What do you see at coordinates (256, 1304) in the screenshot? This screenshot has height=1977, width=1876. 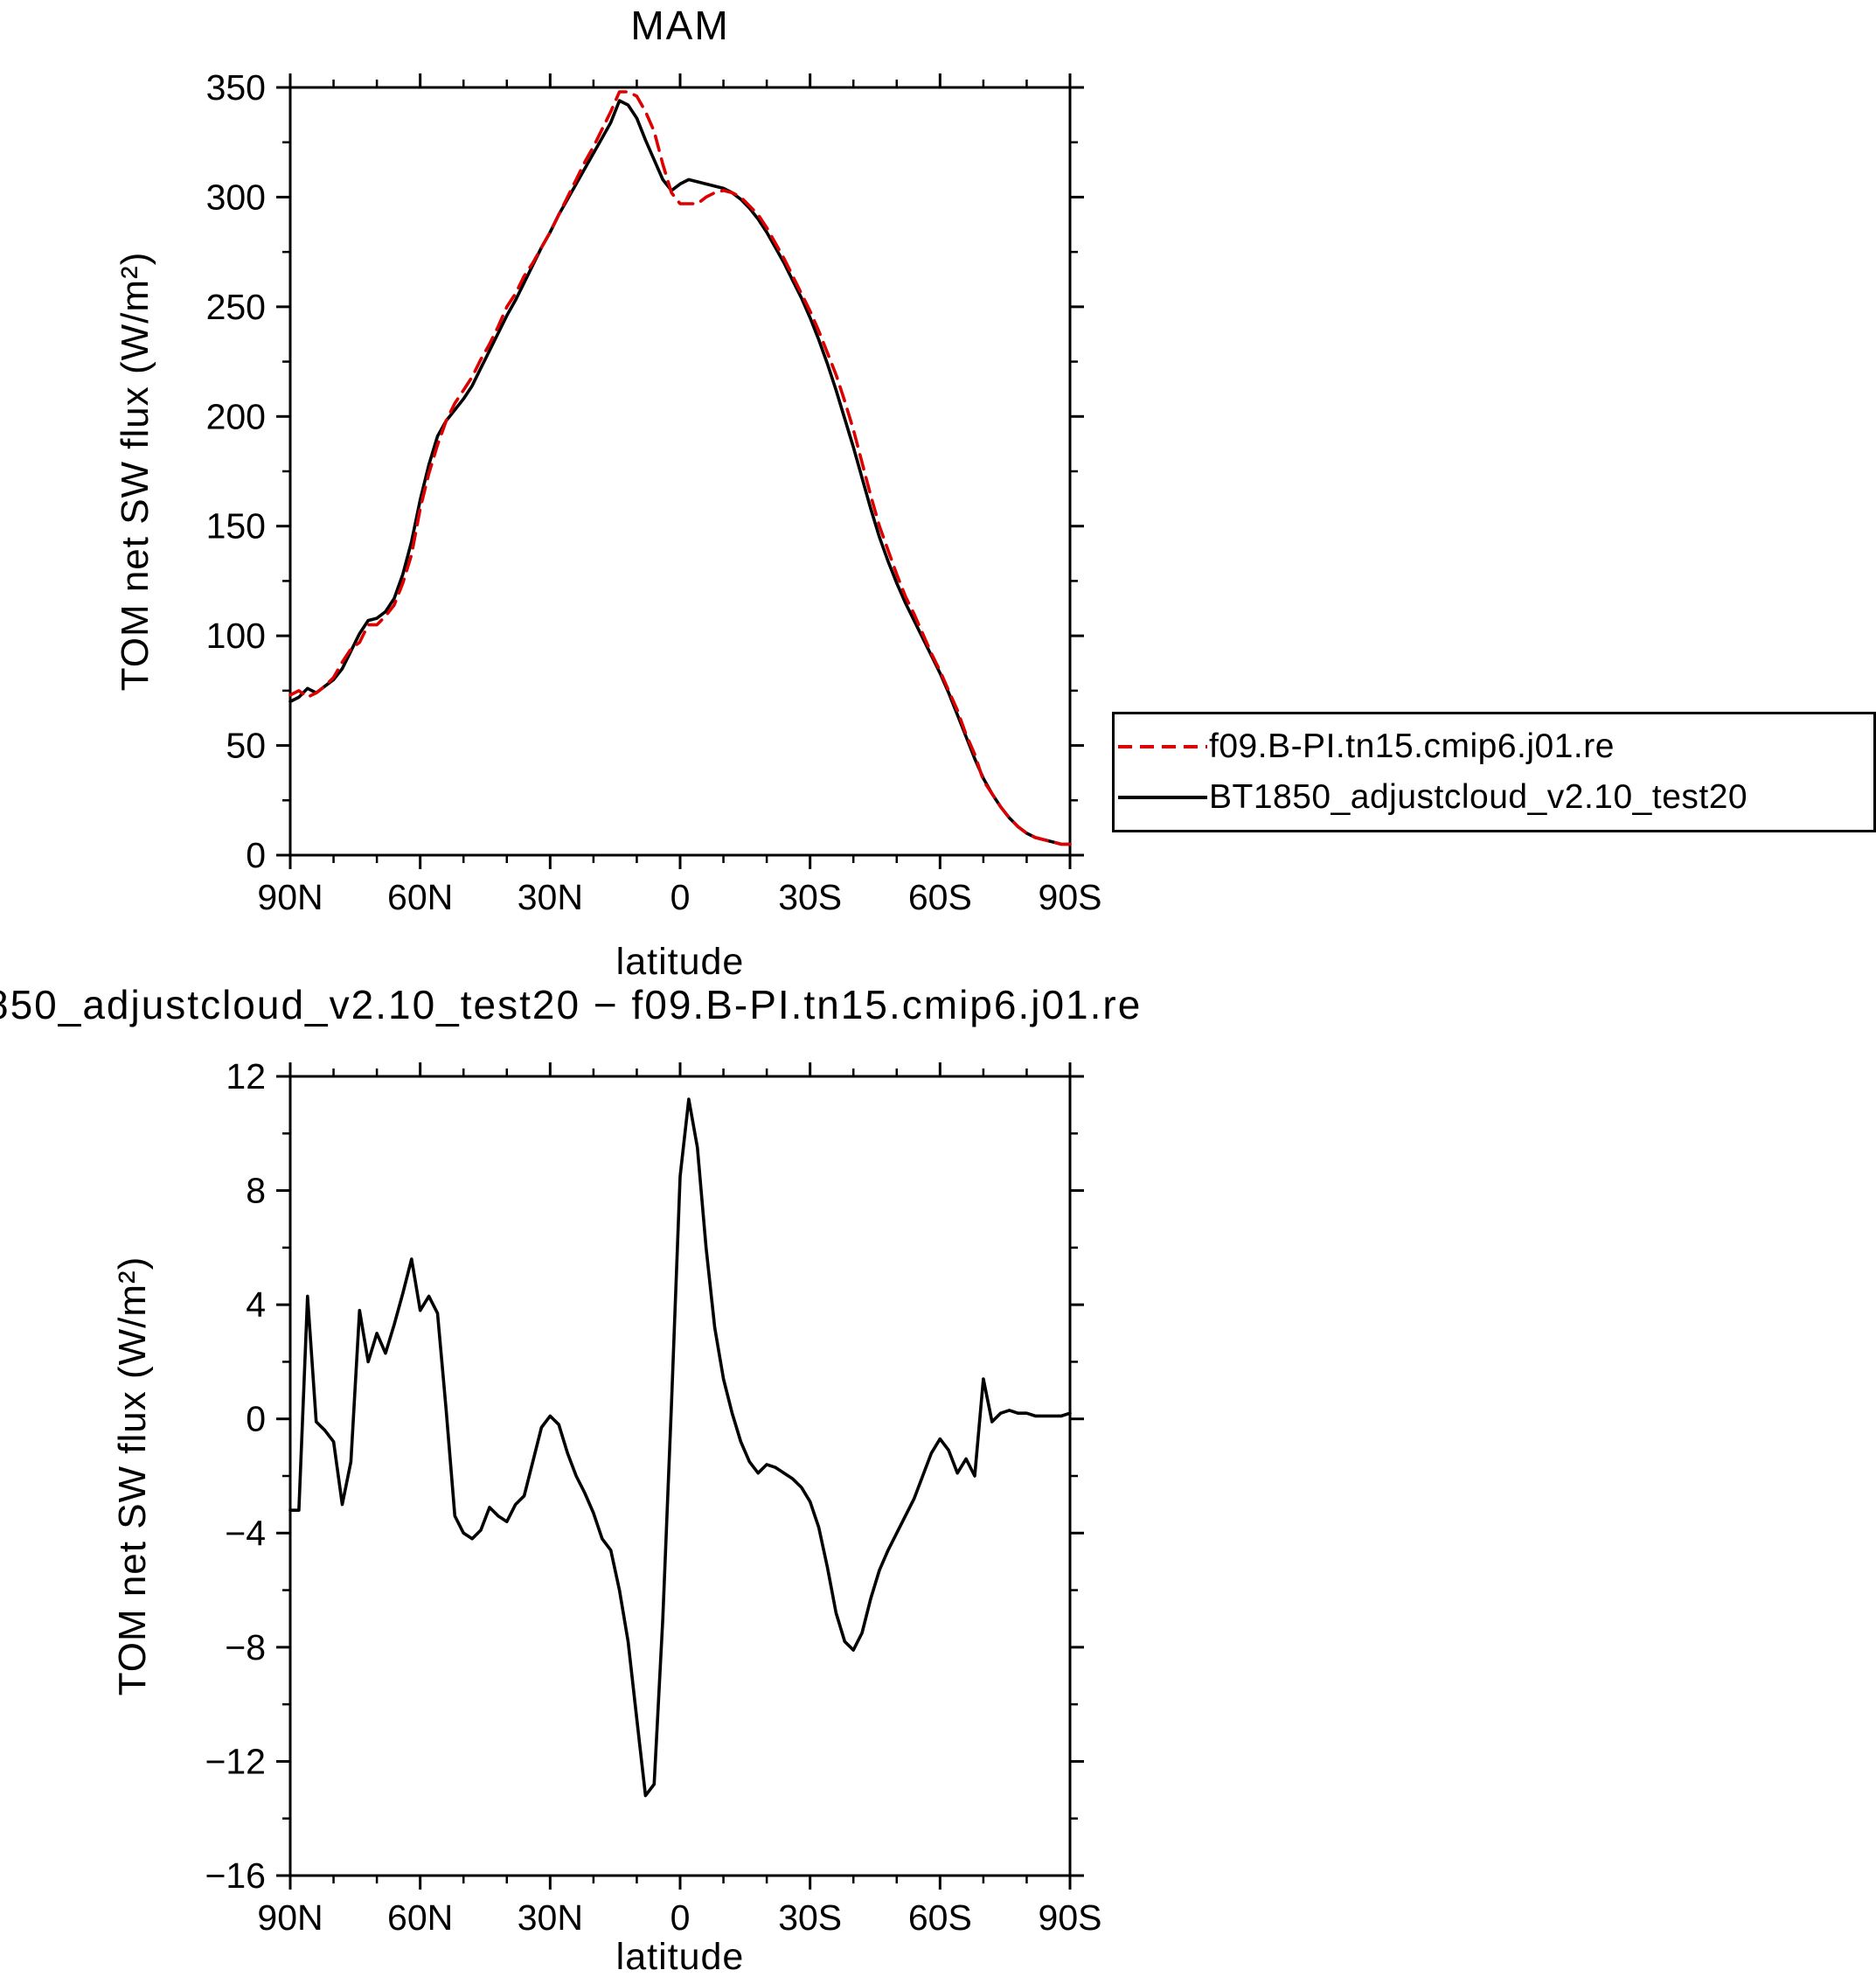 I see `svg-text: 4` at bounding box center [256, 1304].